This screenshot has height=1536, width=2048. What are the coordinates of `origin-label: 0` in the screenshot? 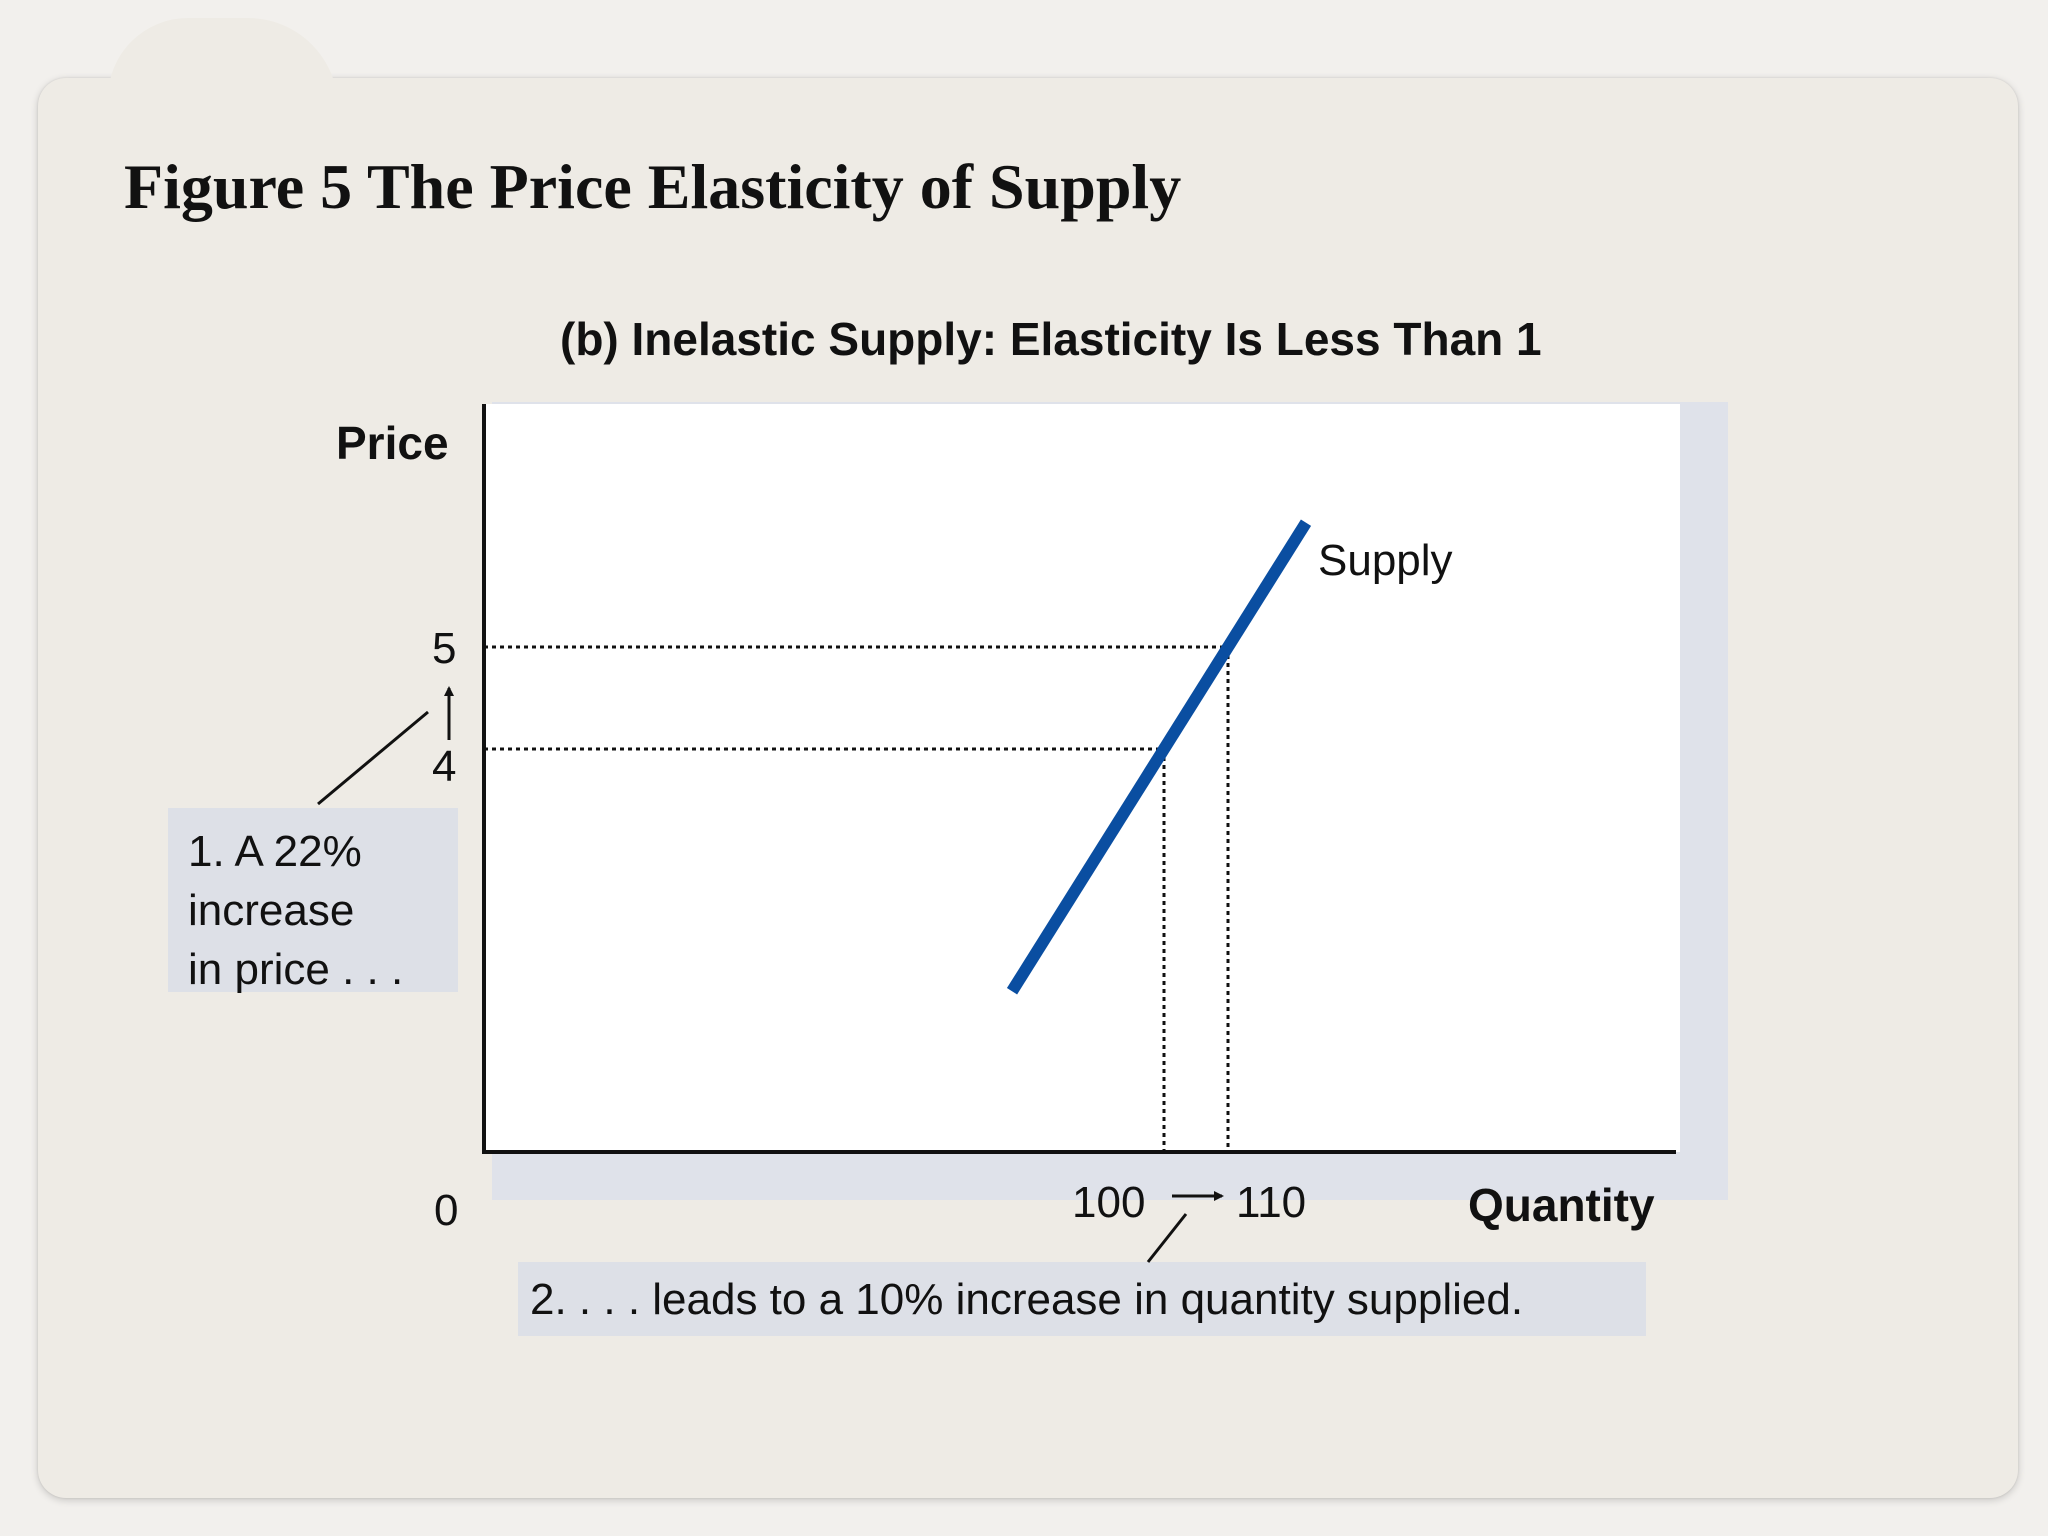 It's located at (446, 1210).